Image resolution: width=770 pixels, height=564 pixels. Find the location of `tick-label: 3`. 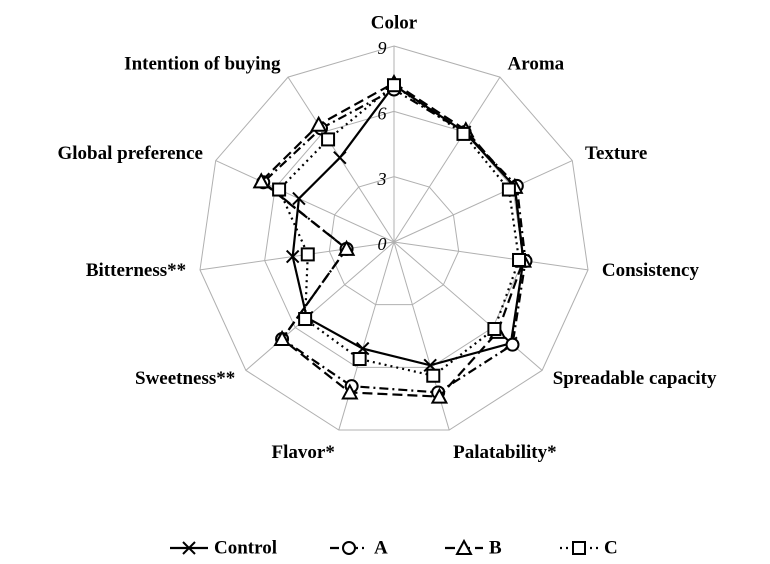

tick-label: 3 is located at coordinates (382, 179).